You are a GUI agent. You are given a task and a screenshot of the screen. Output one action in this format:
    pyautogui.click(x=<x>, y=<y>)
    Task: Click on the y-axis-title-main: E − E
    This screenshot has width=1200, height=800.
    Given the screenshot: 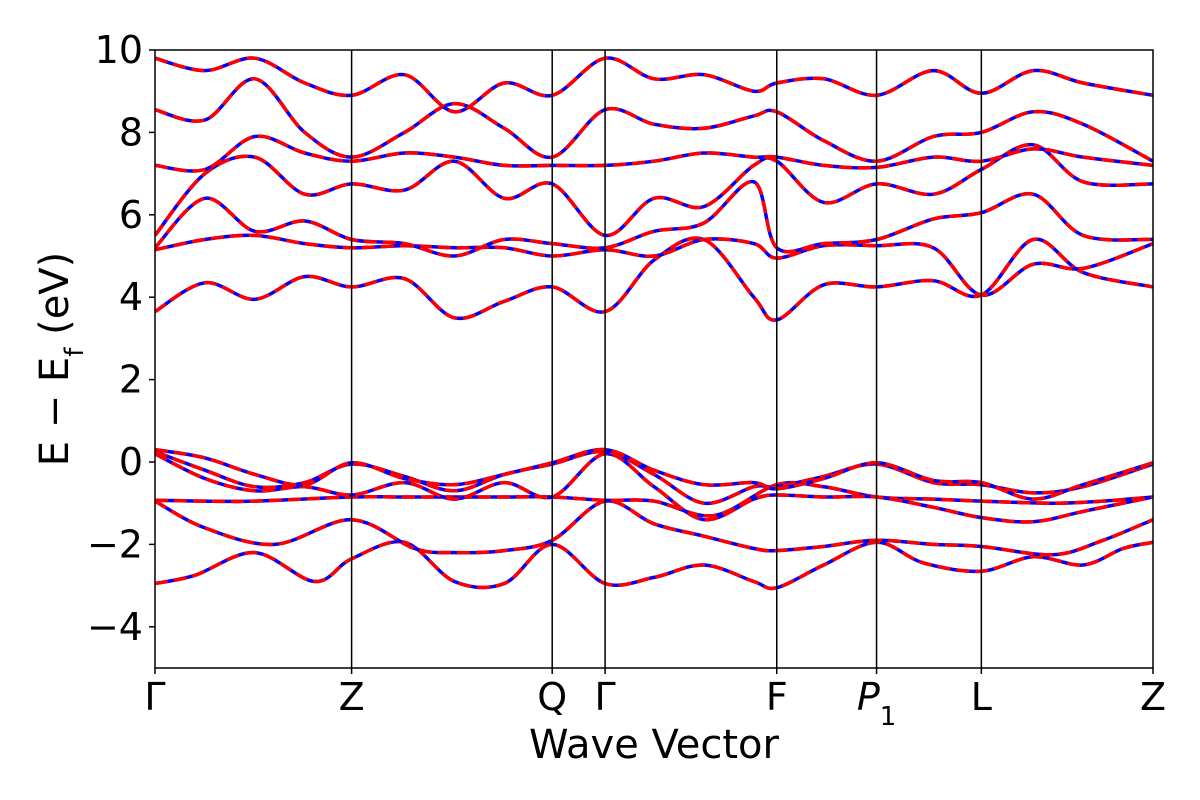 What is the action you would take?
    pyautogui.click(x=55, y=412)
    